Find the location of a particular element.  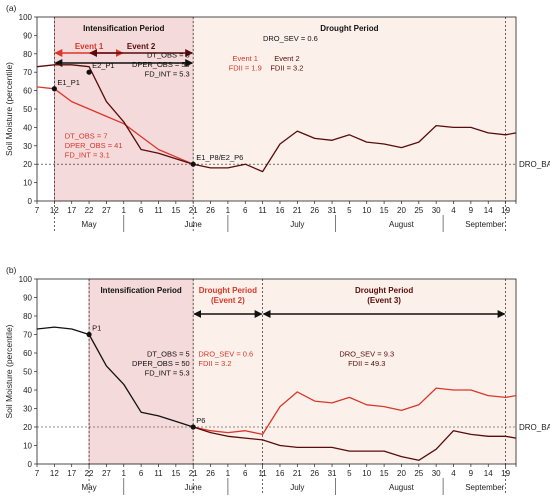

y-tick-label: 40 is located at coordinates (27, 127).